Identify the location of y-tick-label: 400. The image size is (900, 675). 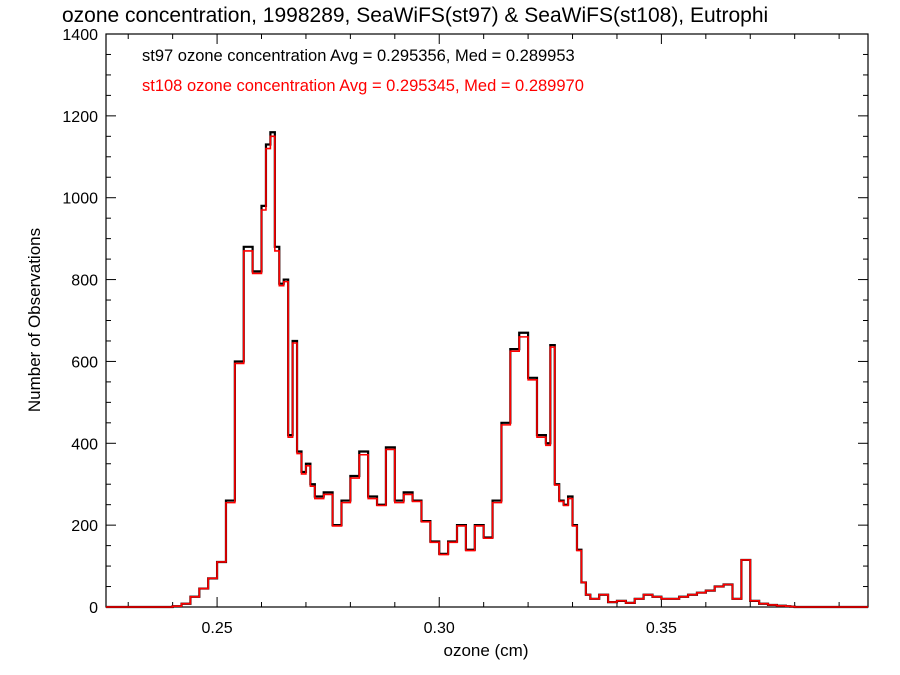
(84, 444).